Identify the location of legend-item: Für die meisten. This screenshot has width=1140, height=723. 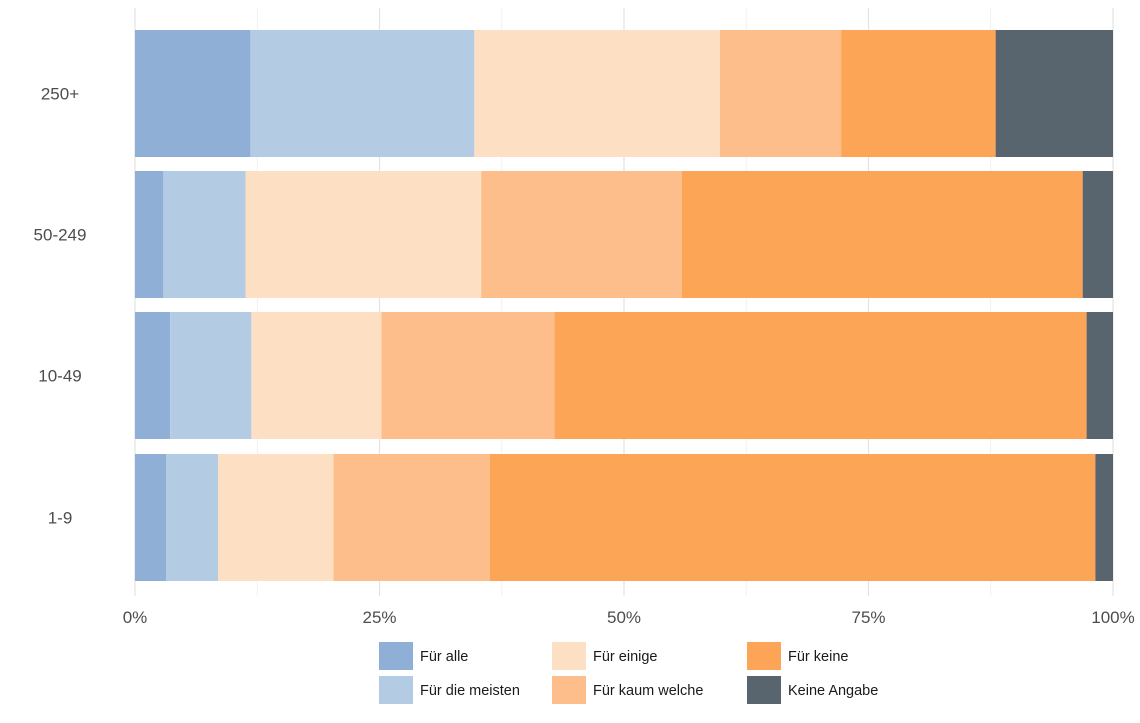
(449, 690).